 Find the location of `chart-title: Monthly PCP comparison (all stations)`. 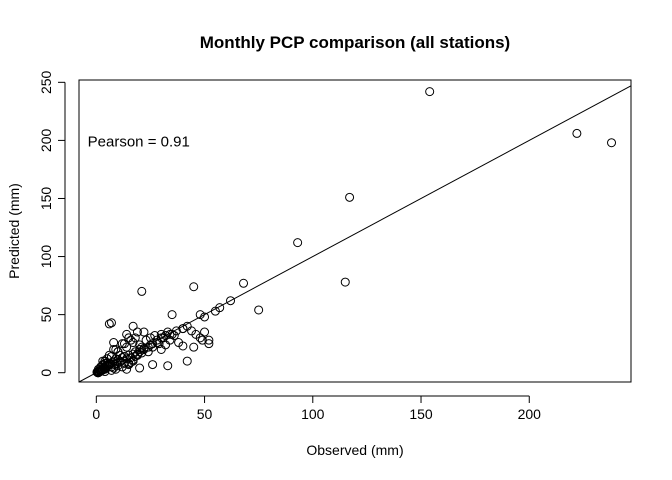

chart-title: Monthly PCP comparison (all stations) is located at coordinates (355, 42).